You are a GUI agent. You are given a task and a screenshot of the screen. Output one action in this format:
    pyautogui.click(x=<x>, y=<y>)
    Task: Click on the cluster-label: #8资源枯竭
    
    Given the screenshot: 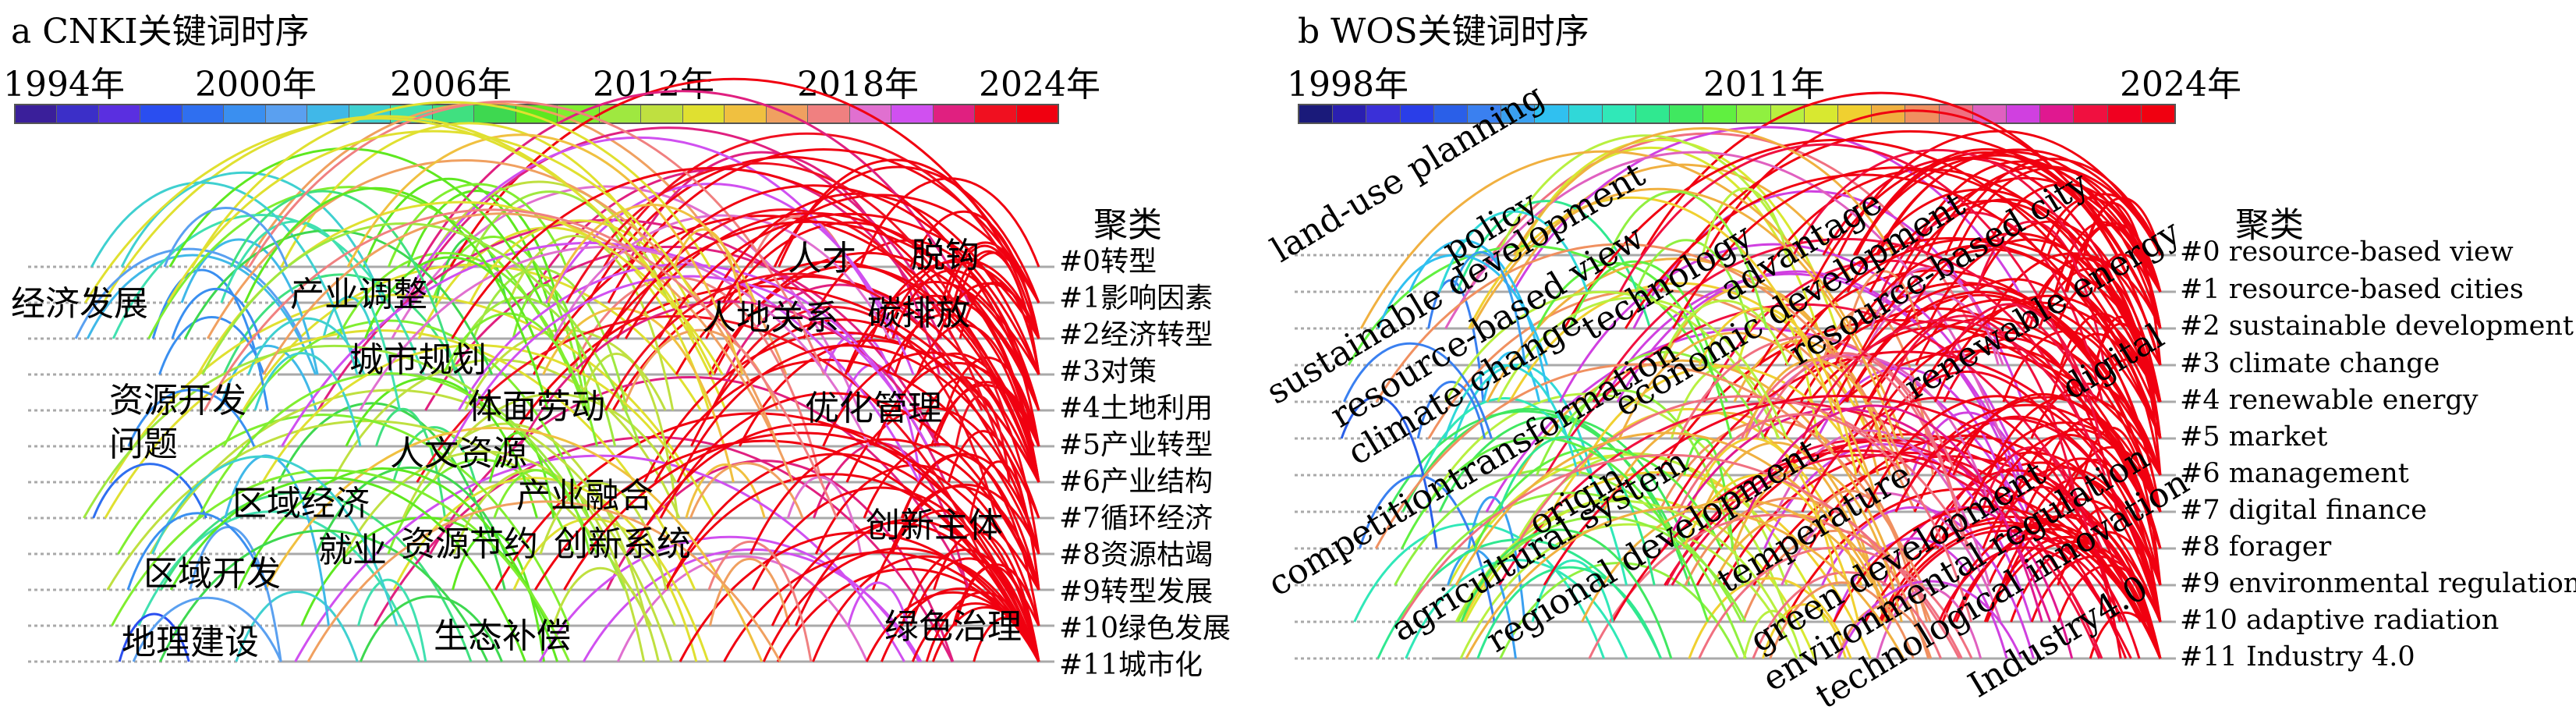 What is the action you would take?
    pyautogui.click(x=1136, y=555)
    